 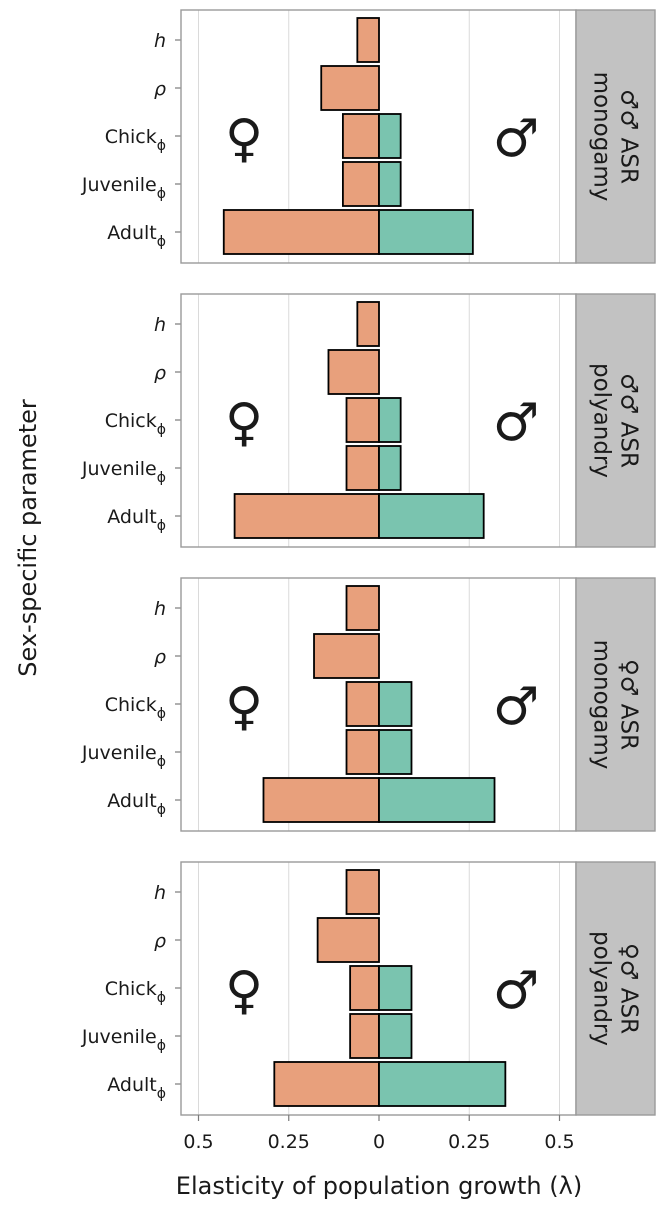 I want to click on facet-strip-label: ♀♂ ASRmonogamy, so click(x=615, y=705).